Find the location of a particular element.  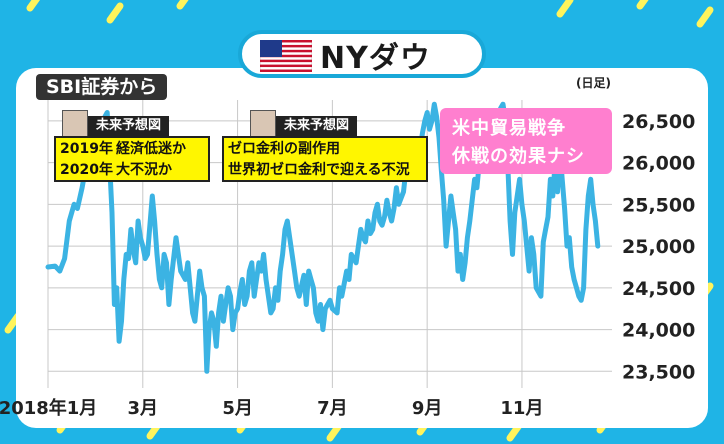

source-label: SBI証券から is located at coordinates (102, 87).